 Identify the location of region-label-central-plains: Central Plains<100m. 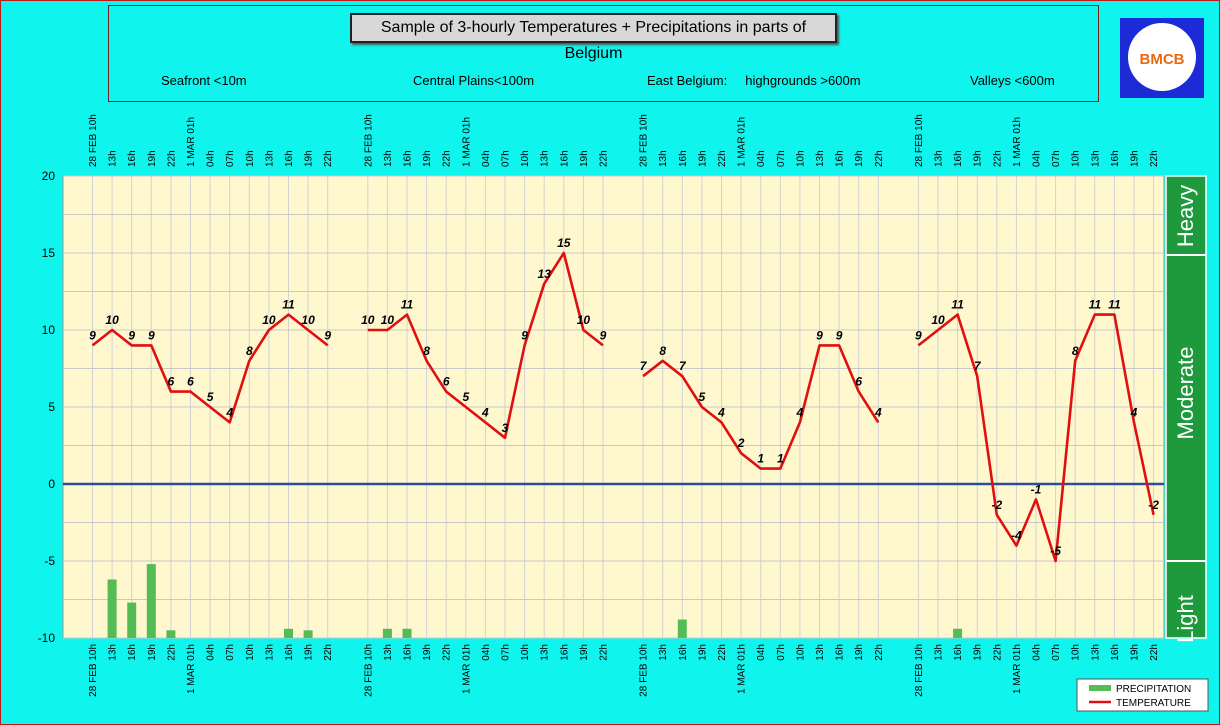
(474, 80).